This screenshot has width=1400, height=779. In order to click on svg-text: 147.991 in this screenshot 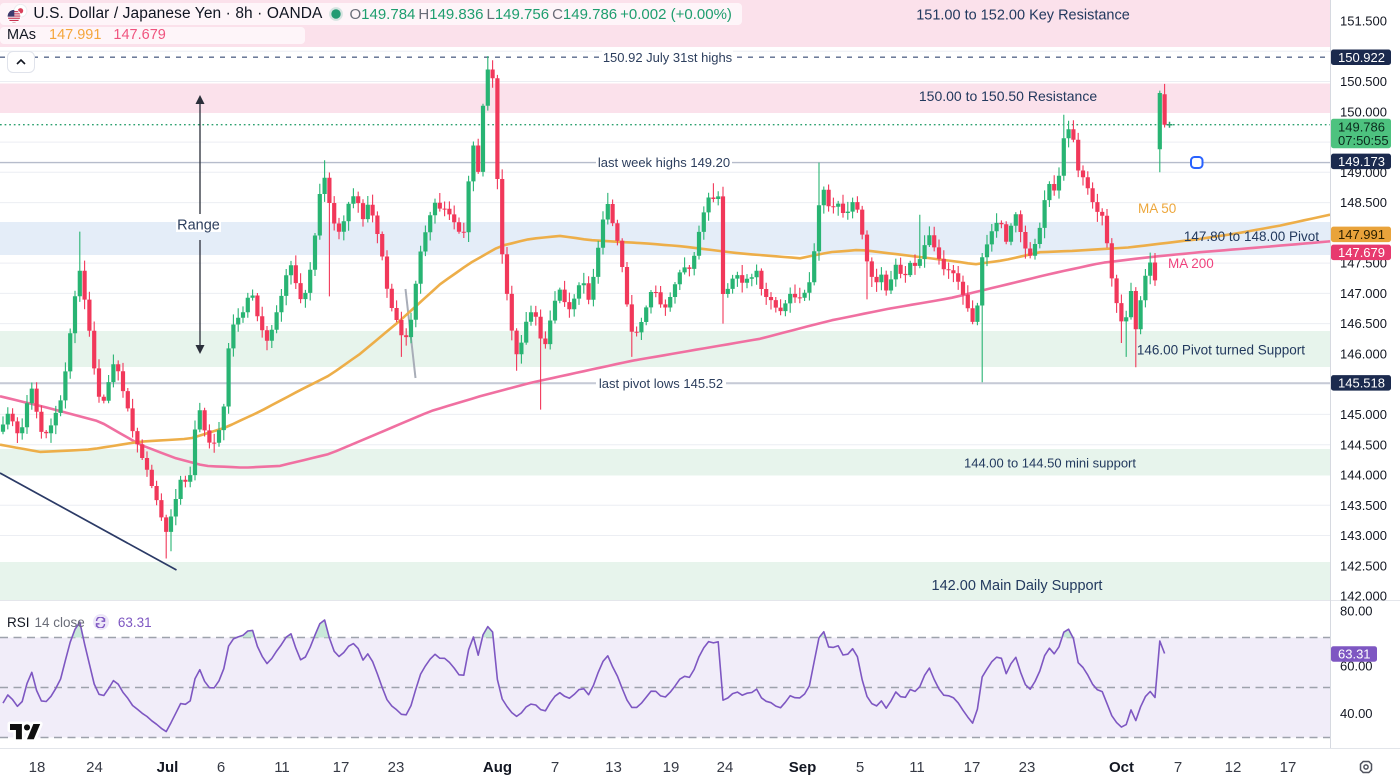, I will do `click(1361, 234)`.